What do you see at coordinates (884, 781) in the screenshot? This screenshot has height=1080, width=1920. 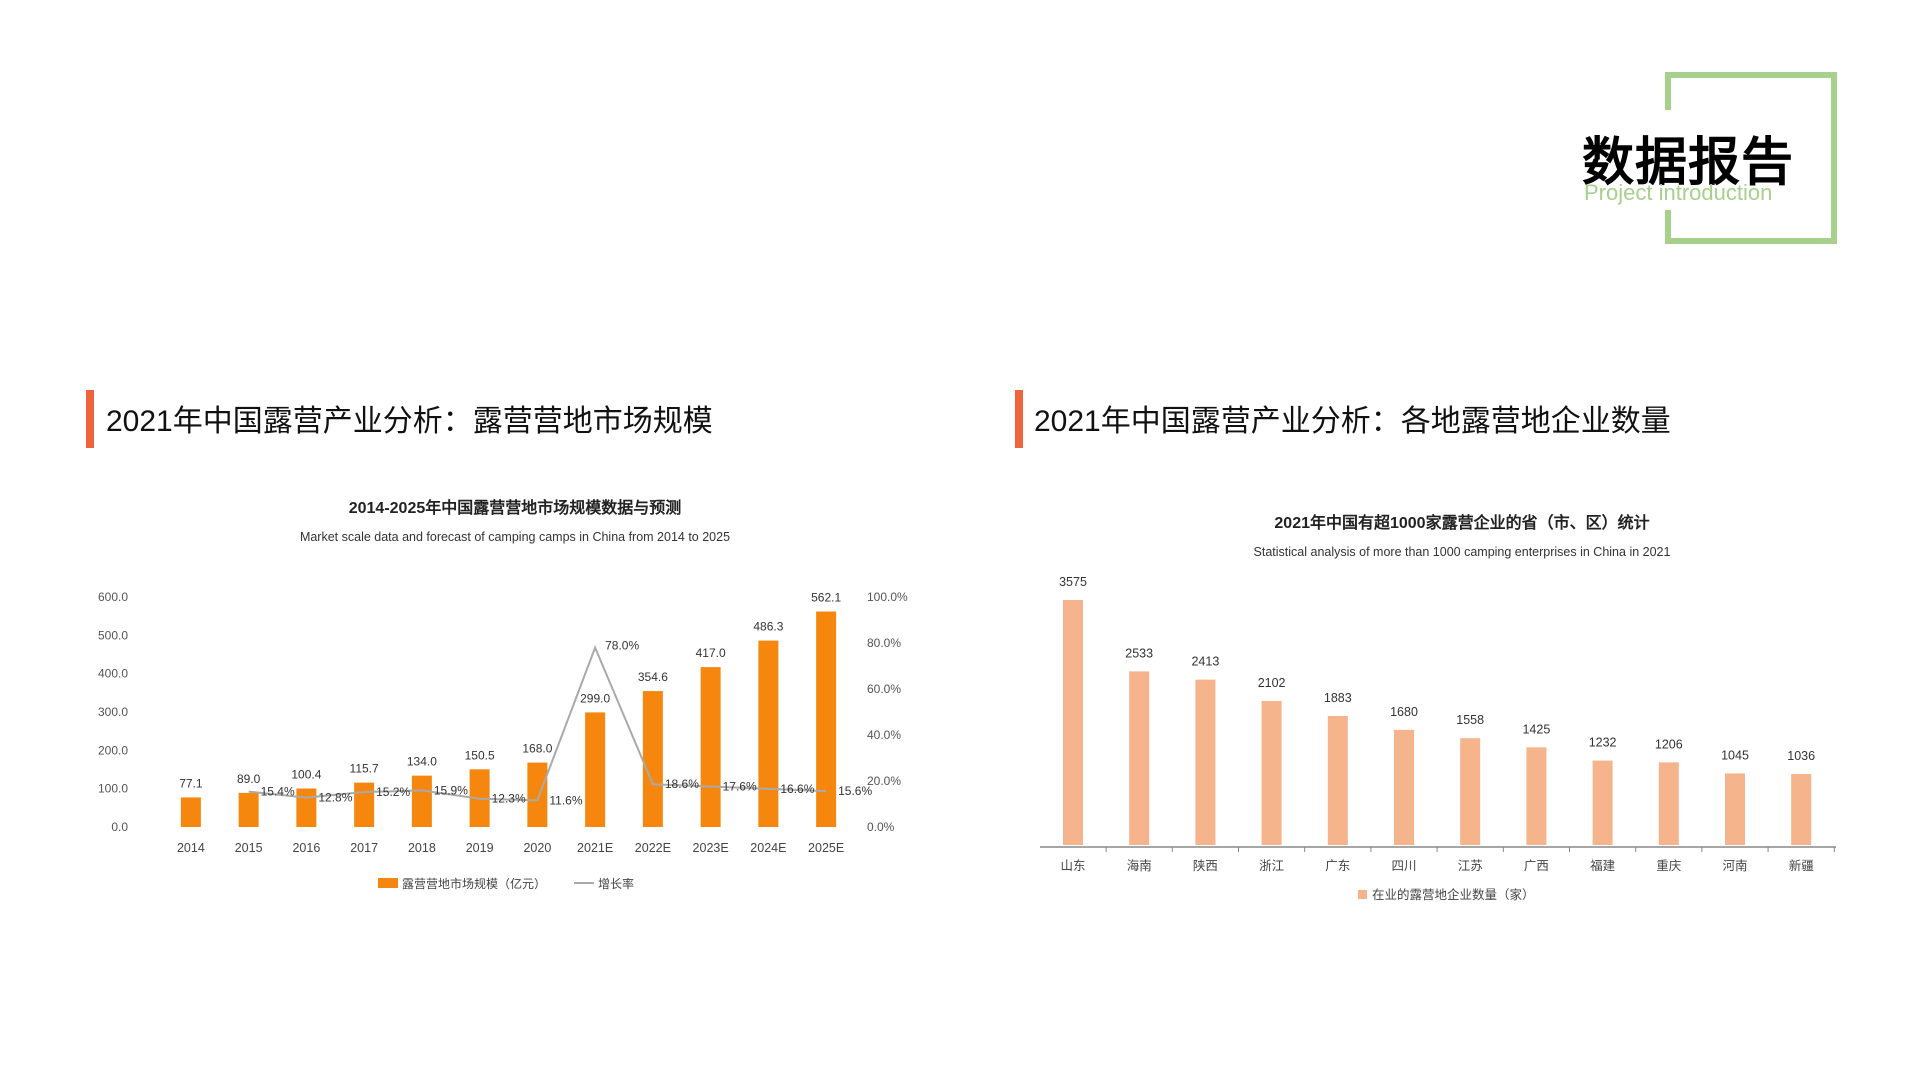 I see `y2-tick-label: 20.0%` at bounding box center [884, 781].